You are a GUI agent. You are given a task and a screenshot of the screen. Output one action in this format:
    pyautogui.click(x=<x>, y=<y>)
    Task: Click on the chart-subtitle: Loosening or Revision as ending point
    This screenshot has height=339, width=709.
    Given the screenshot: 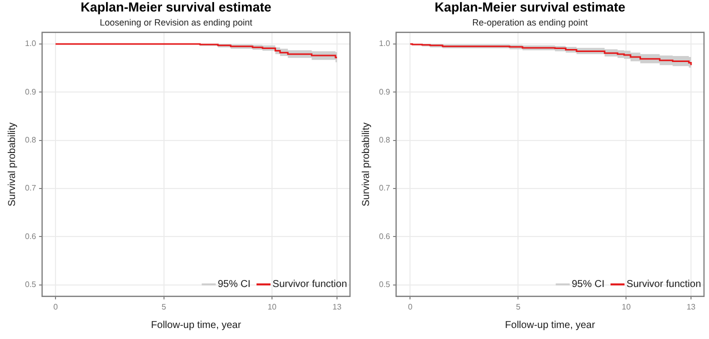 What is the action you would take?
    pyautogui.click(x=176, y=22)
    